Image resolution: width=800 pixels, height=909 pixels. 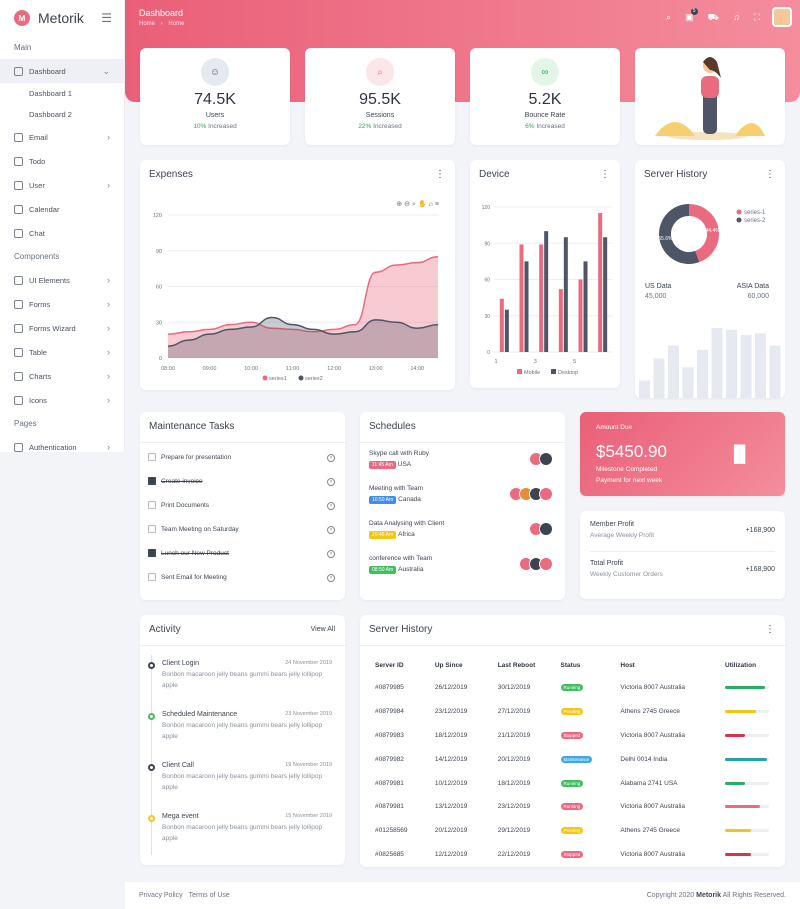 What do you see at coordinates (62, 161) in the screenshot?
I see `sidebar-item-todo: Todo` at bounding box center [62, 161].